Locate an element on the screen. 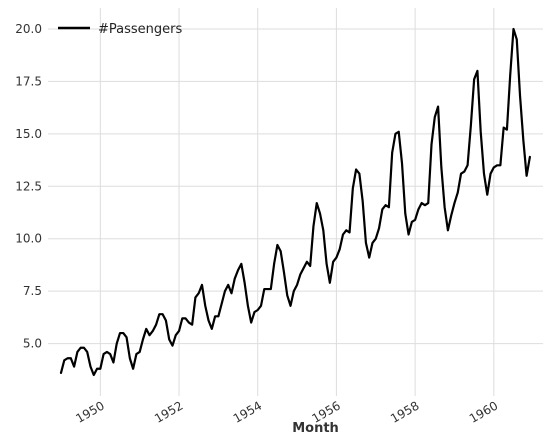 This screenshot has height=444, width=551. x-tick-label: 1960 is located at coordinates (483, 411).